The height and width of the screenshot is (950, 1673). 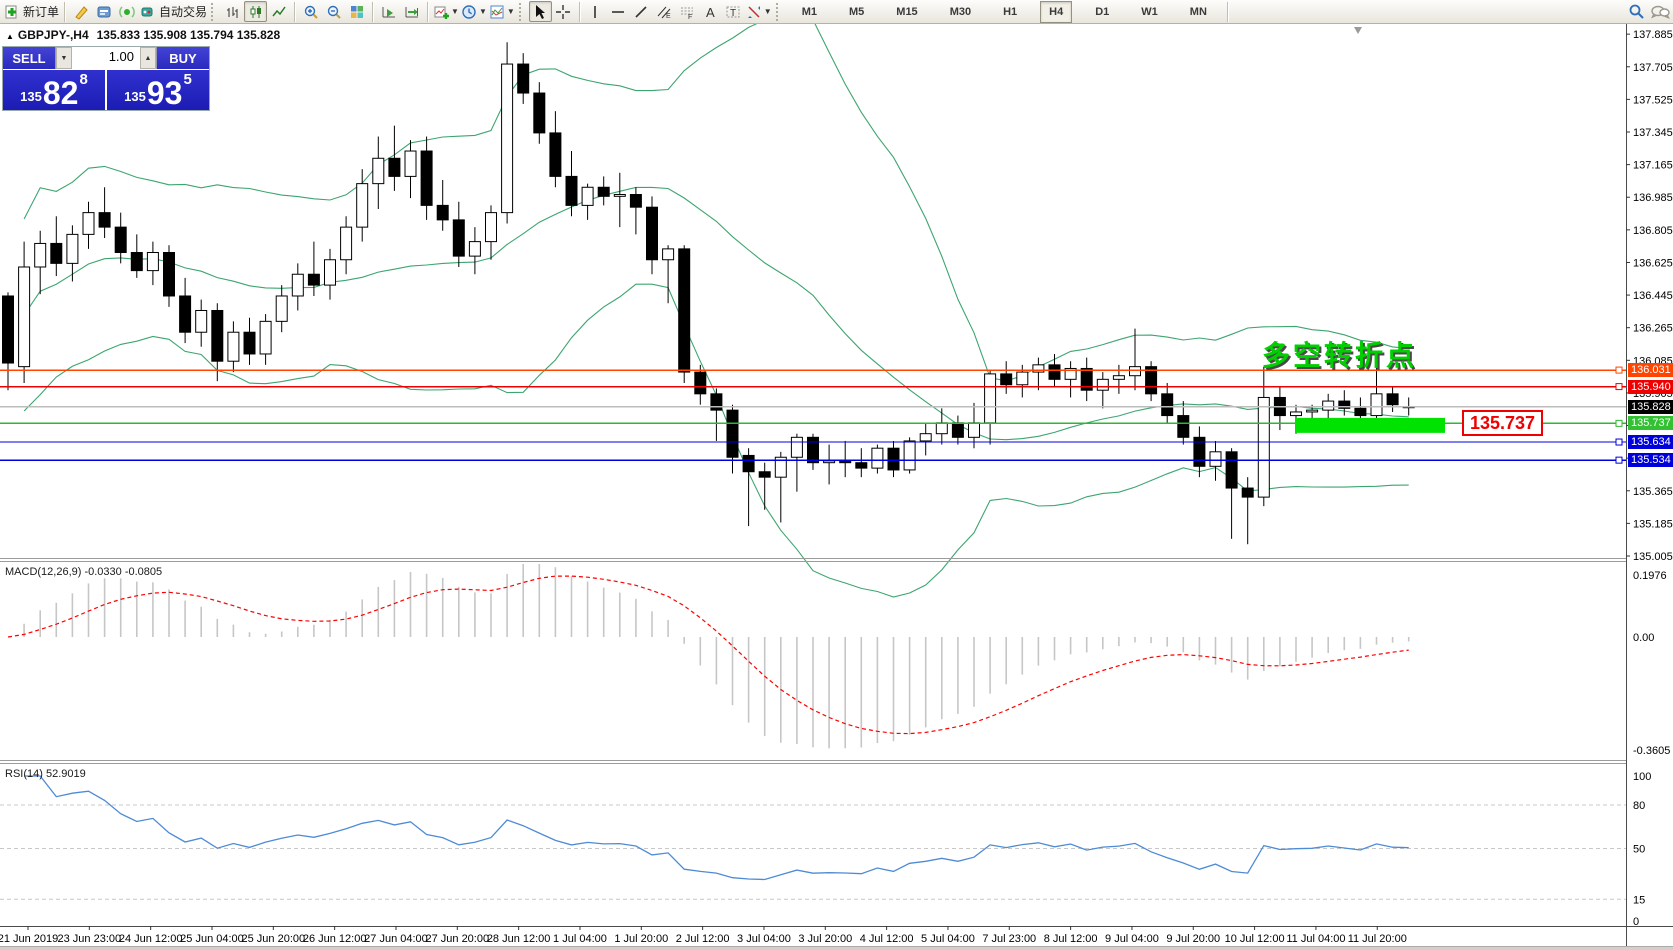 I want to click on time-tick-label: 28 Jun 12:00, so click(x=519, y=939).